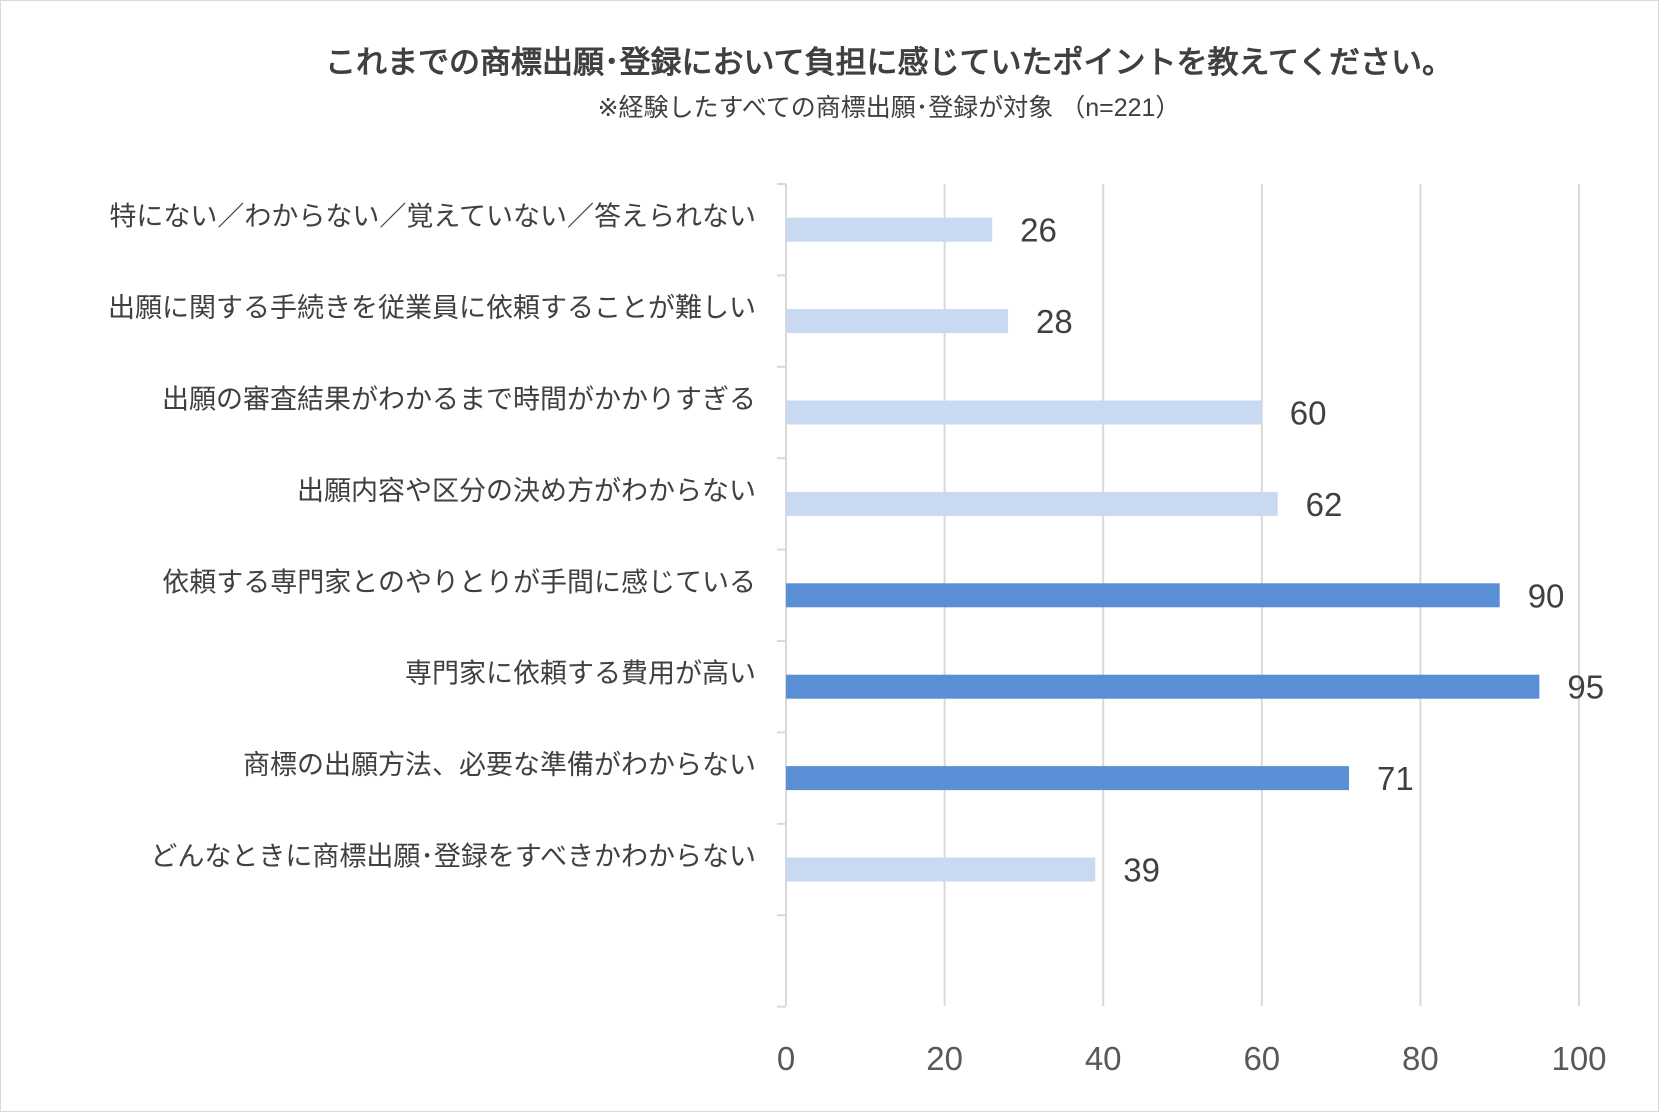 Image resolution: width=1659 pixels, height=1113 pixels. Describe the element at coordinates (499, 765) in the screenshot. I see `category-label: 商標の出願方法、必要な準備がわからない` at that location.